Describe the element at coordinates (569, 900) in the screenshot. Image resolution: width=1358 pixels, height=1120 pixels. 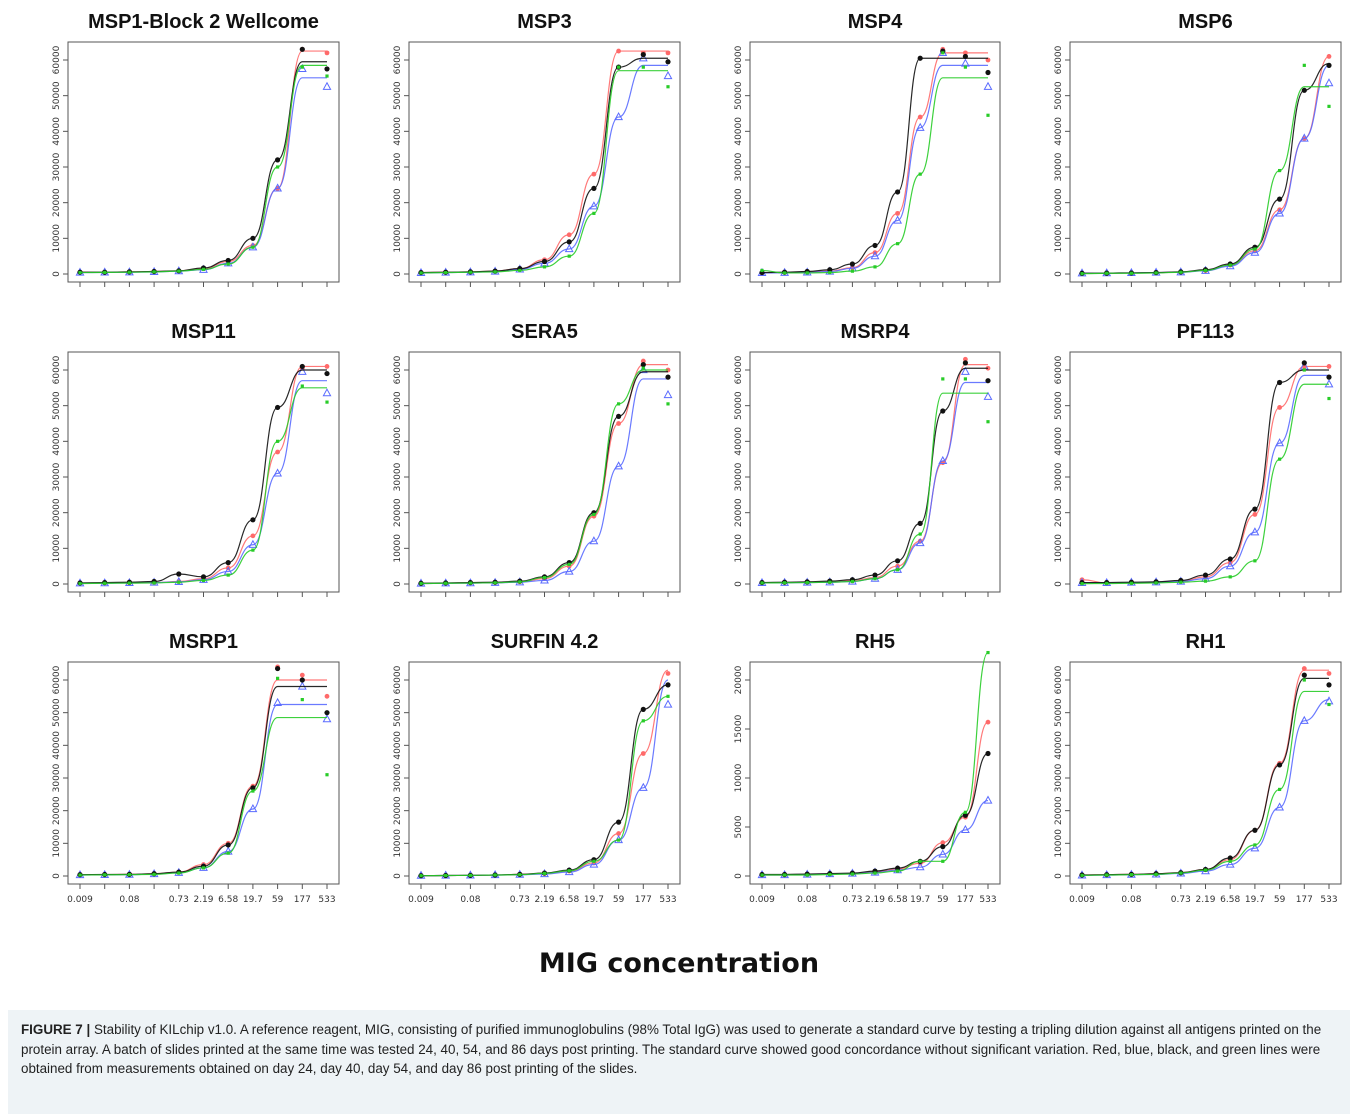
I see `x-tick-label: 6.58` at that location.